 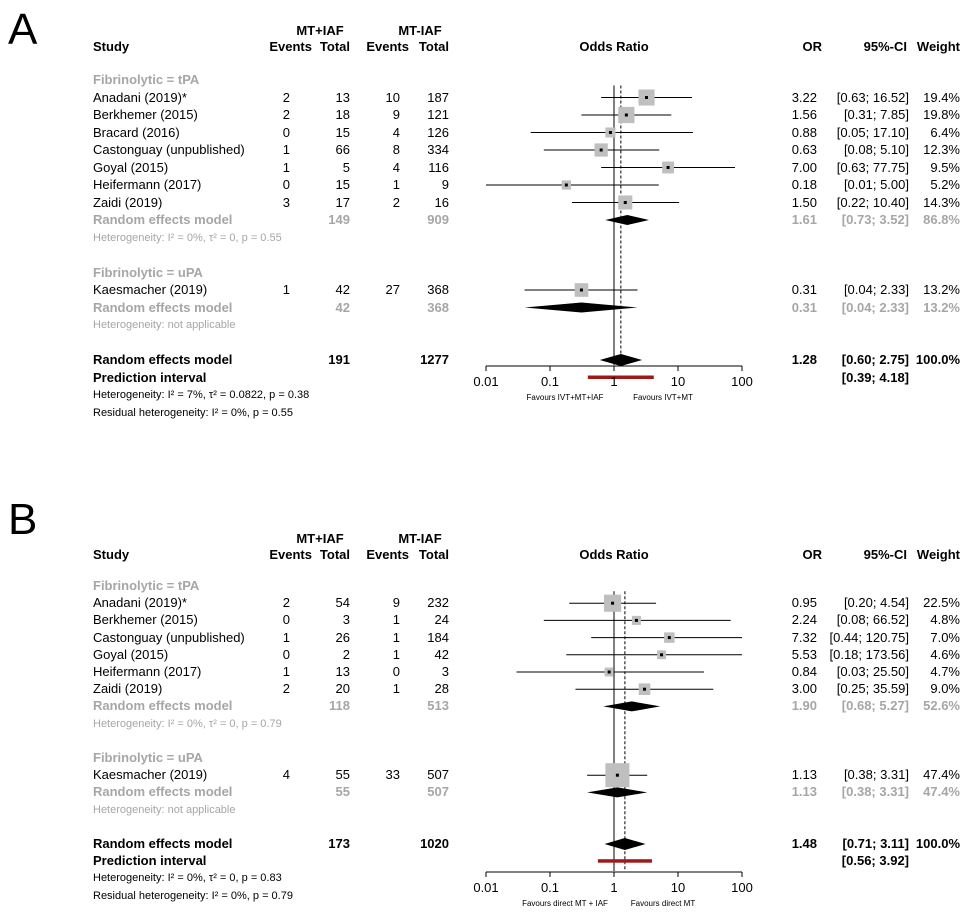 I want to click on total-1: 15, so click(x=342, y=132).